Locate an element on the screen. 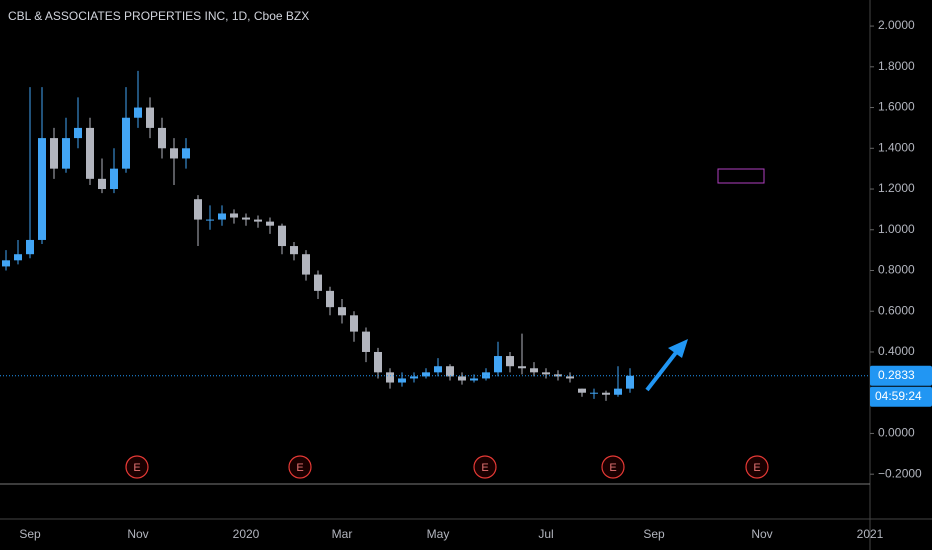 The height and width of the screenshot is (550, 932). last-price-box is located at coordinates (901, 375).